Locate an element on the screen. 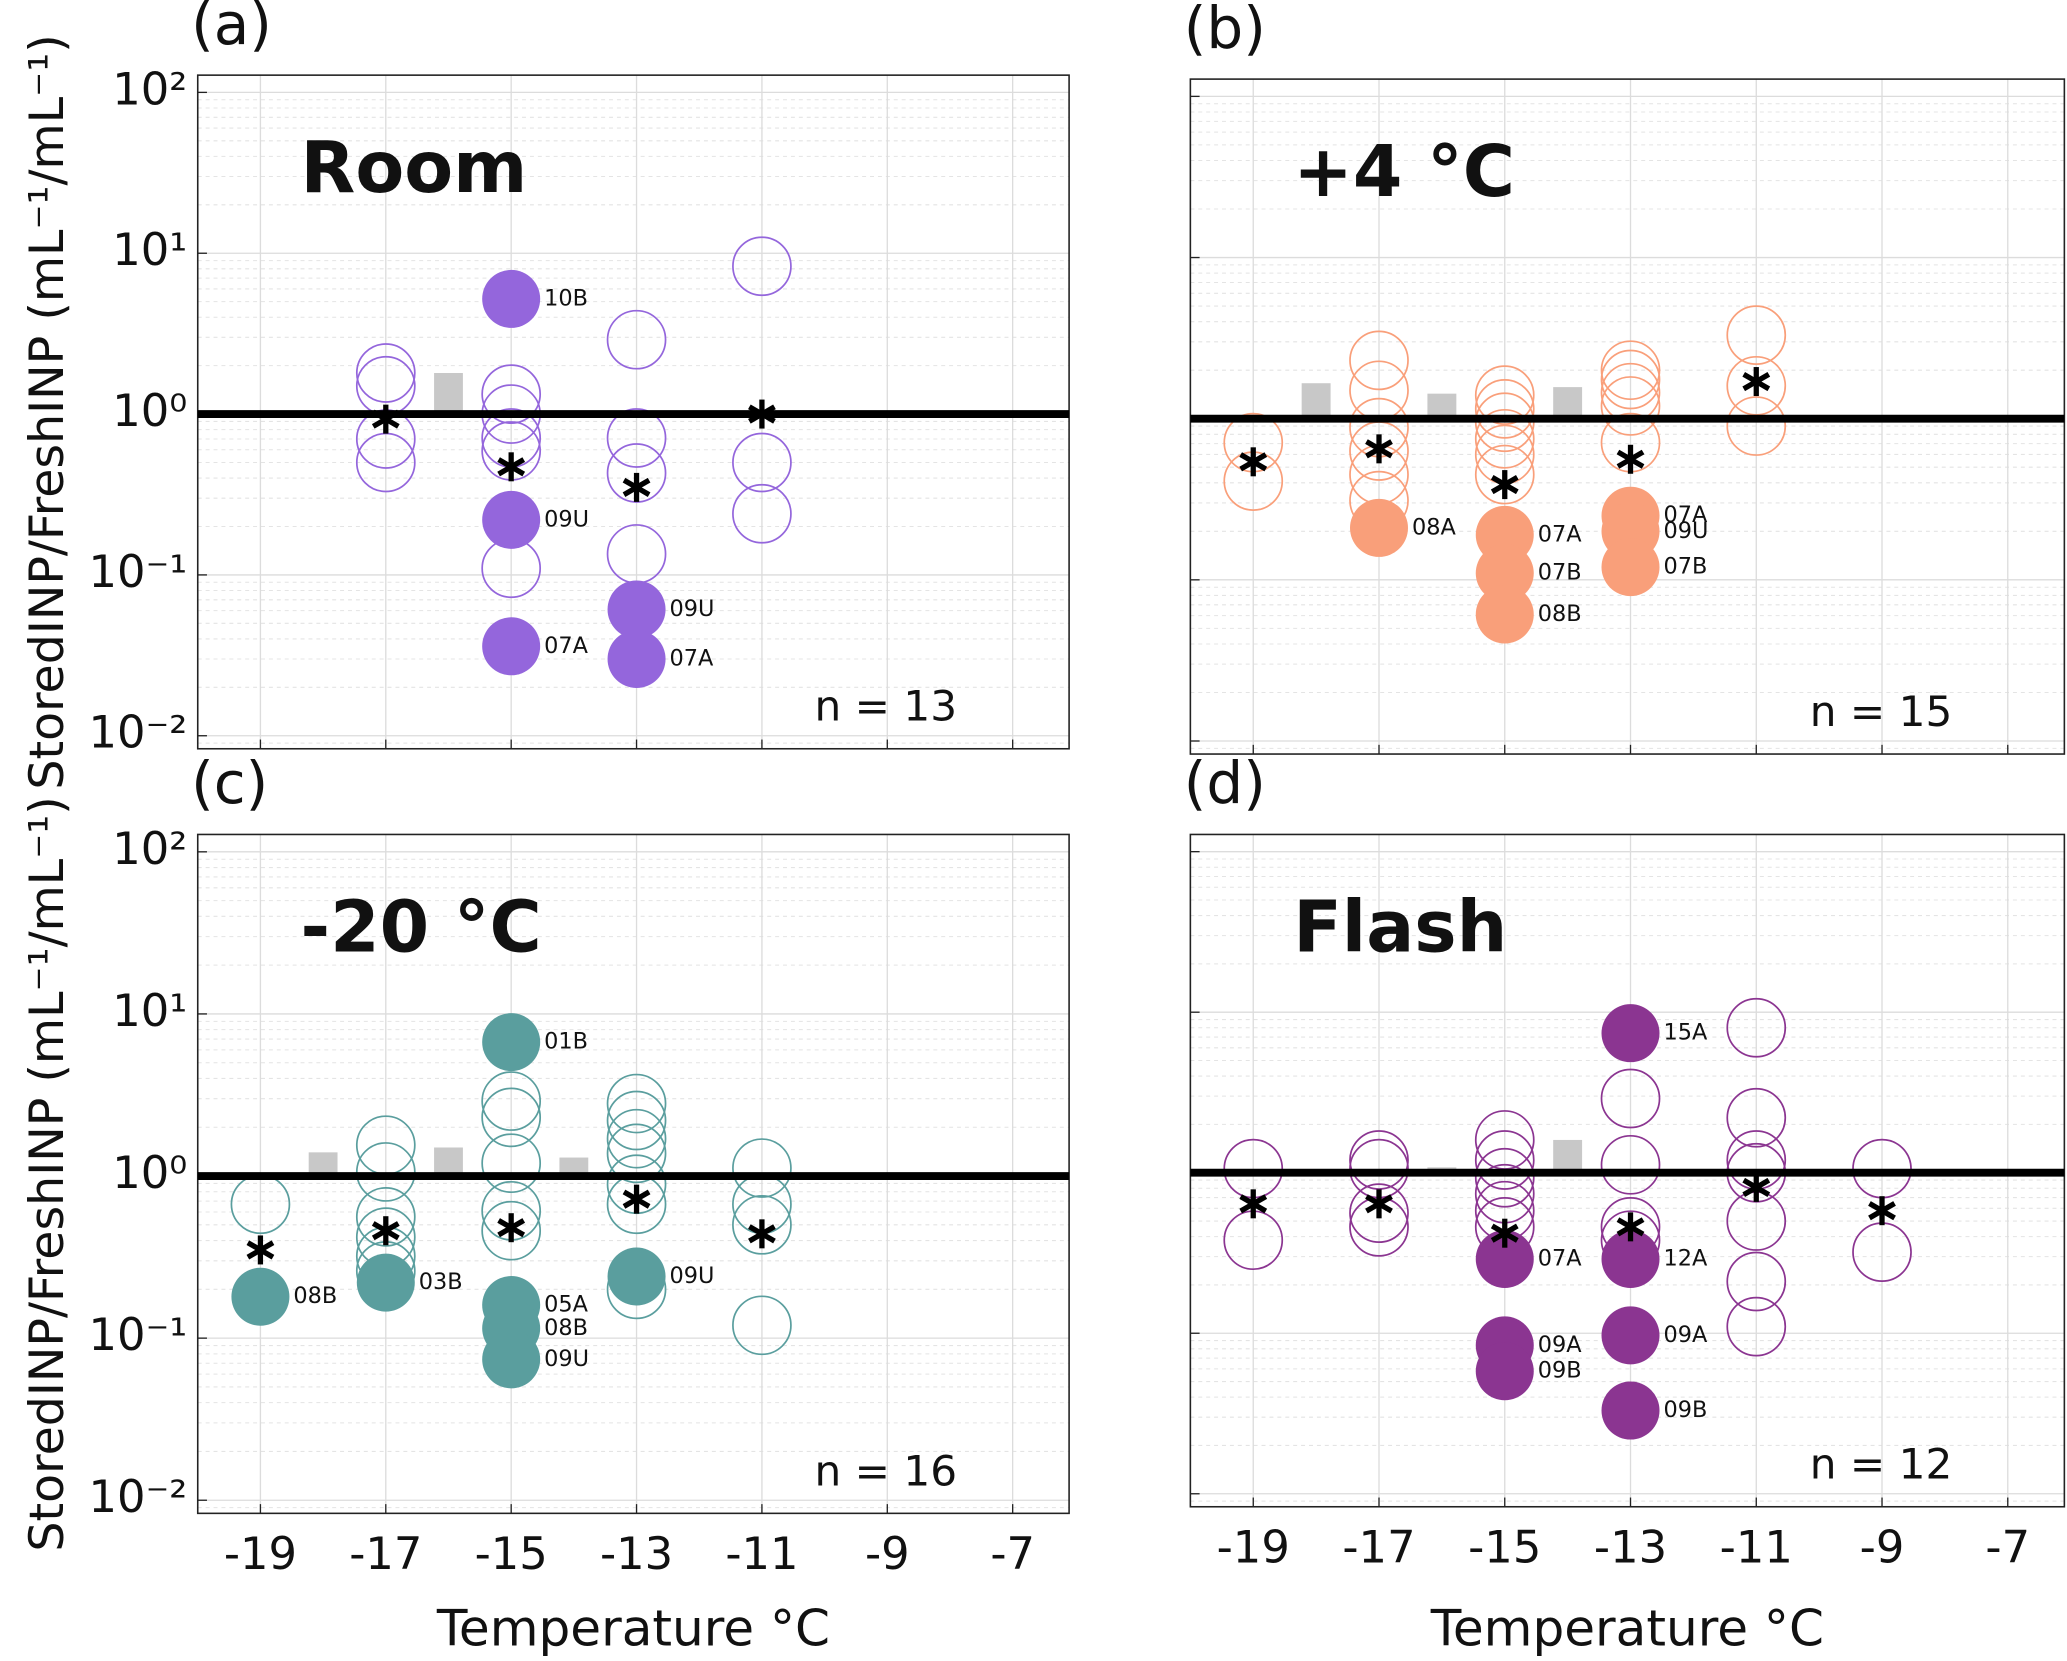  sample-label: 07B is located at coordinates (1560, 573).